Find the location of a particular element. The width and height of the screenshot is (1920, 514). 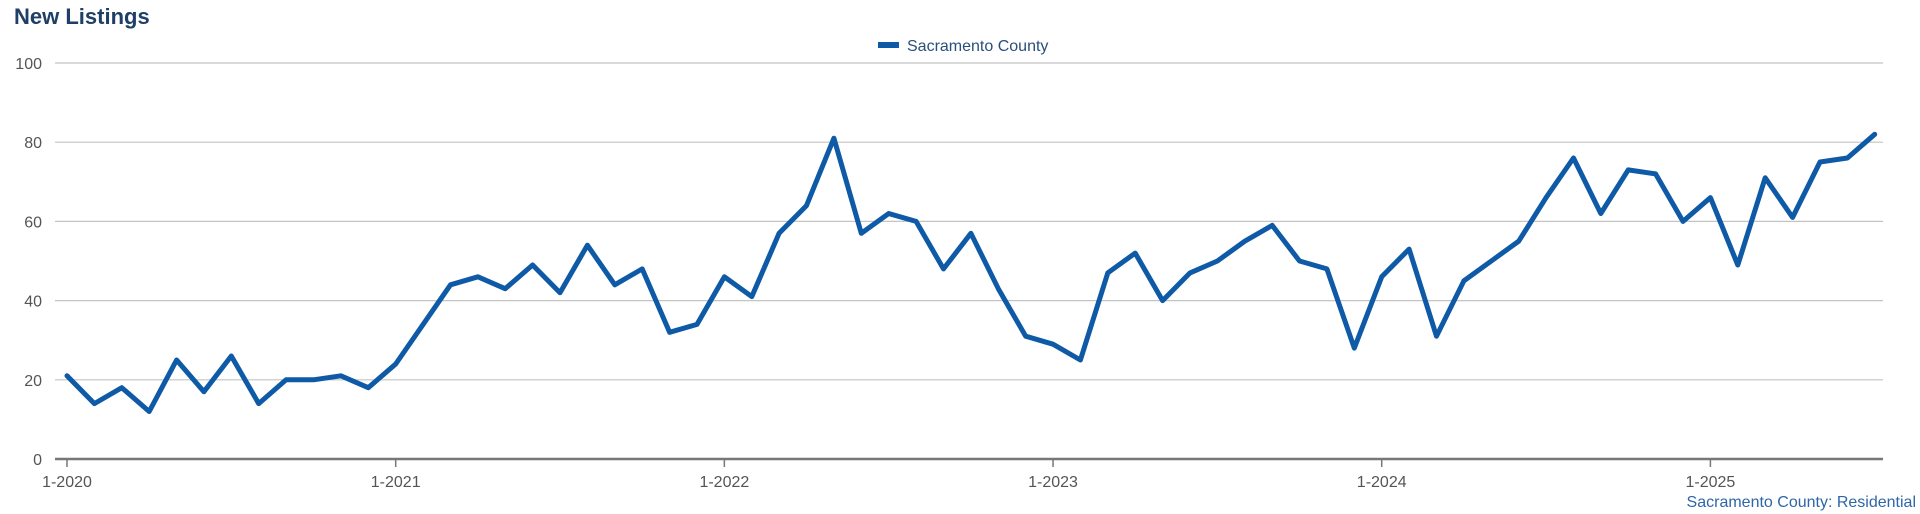

x-axis: 1-2020 1-2021 1-2022 1-2023 1-2024 1-2025 is located at coordinates (962, 474).